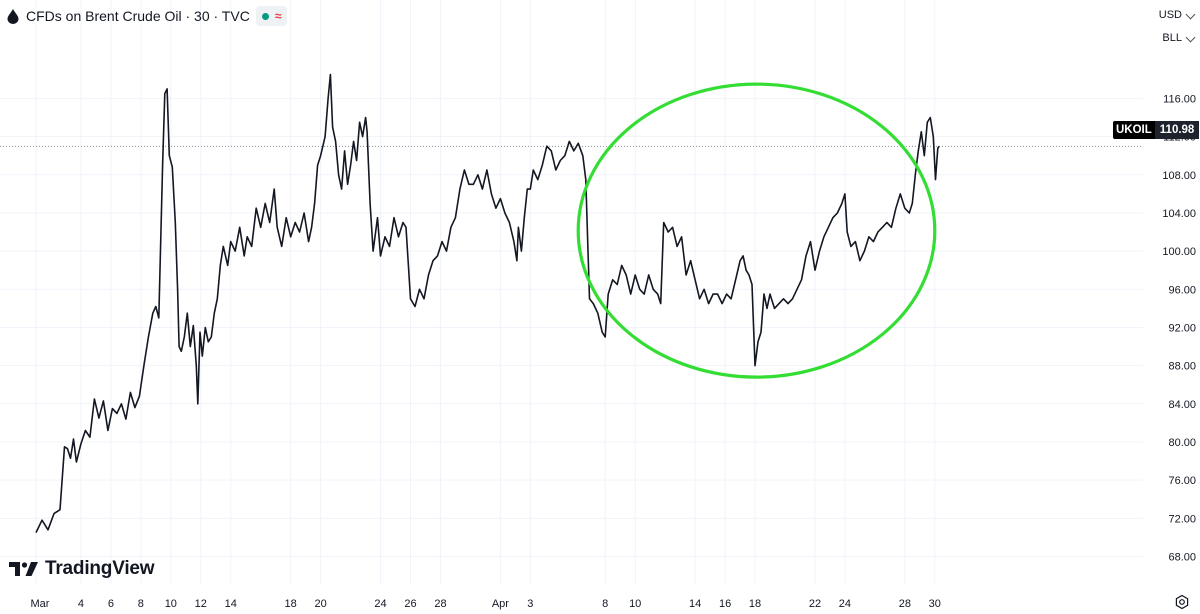 The width and height of the screenshot is (1200, 614). What do you see at coordinates (23, 569) in the screenshot?
I see `tradingview-logo-icon` at bounding box center [23, 569].